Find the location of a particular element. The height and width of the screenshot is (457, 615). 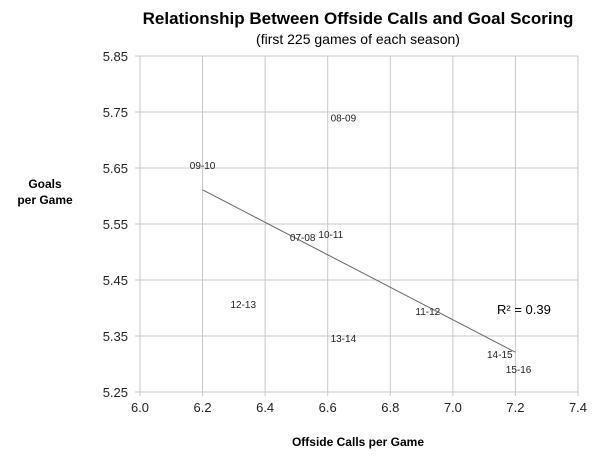

x-tick-label: 6.6 is located at coordinates (328, 407).